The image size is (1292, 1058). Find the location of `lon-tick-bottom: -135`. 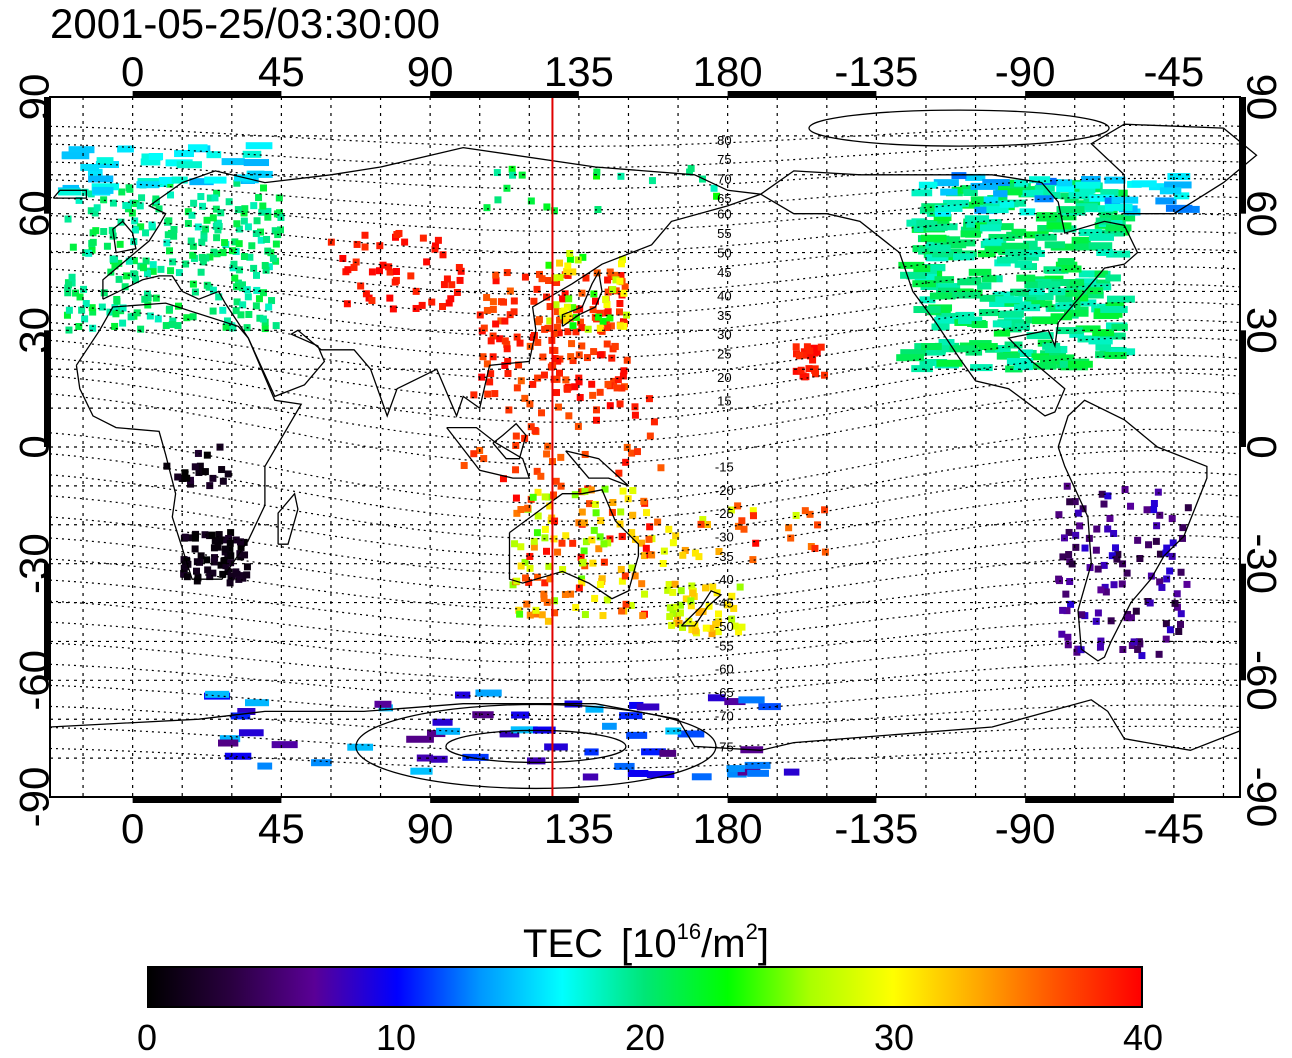

lon-tick-bottom: -135 is located at coordinates (876, 828).